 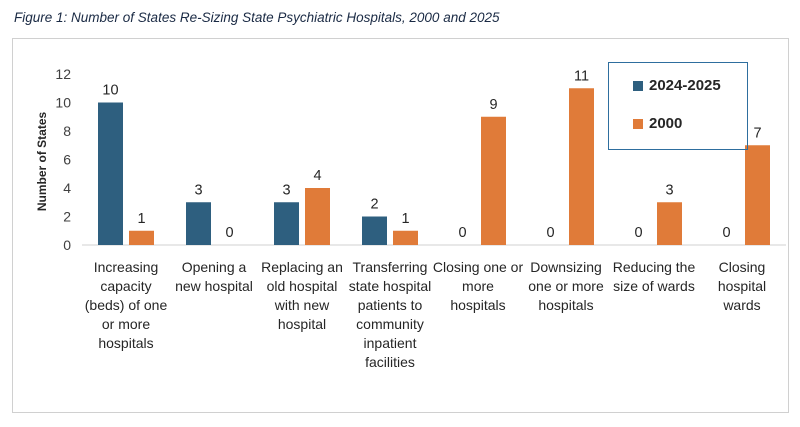 I want to click on y-axis-label: Number of States, so click(x=42, y=162).